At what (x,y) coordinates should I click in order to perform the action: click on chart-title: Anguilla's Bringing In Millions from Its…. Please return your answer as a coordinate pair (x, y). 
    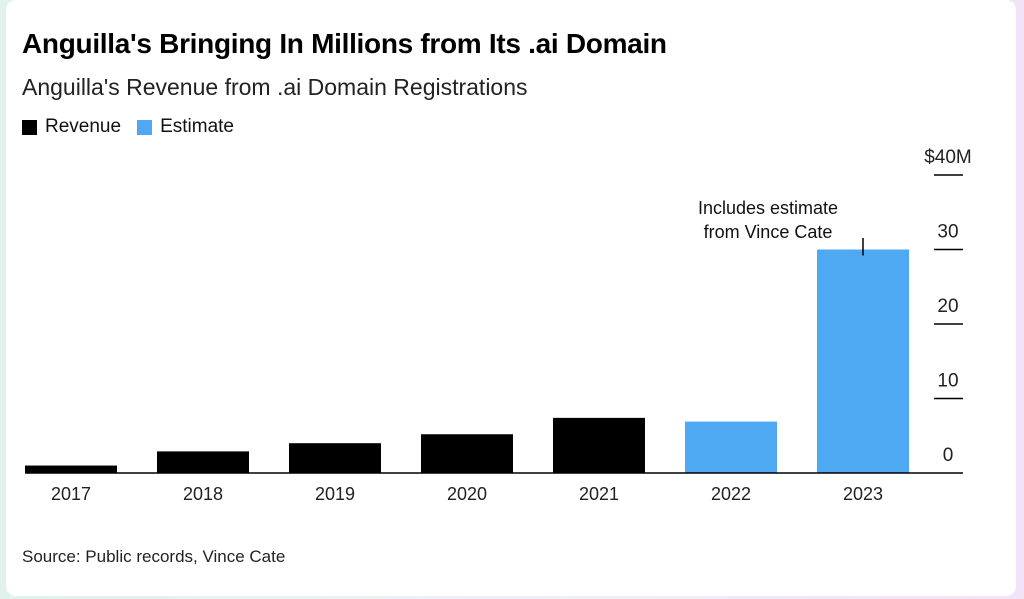
    Looking at the image, I should click on (344, 43).